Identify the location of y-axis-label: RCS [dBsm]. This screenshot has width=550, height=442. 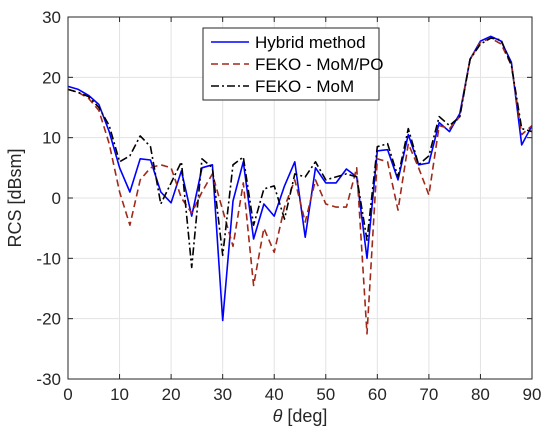
(15, 197).